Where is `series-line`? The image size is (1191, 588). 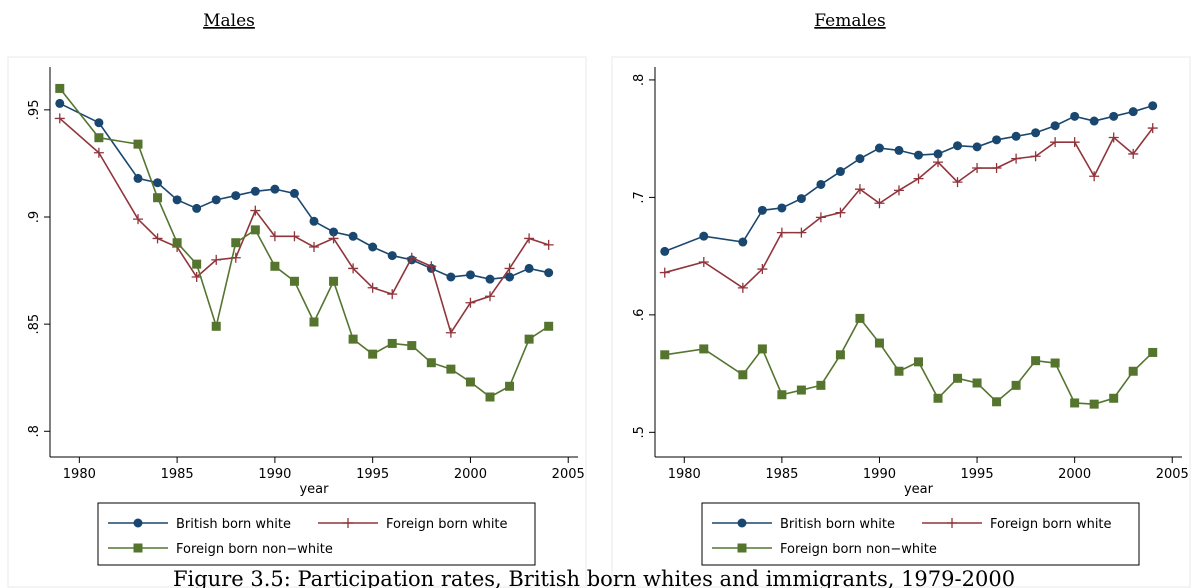 series-line is located at coordinates (909, 208).